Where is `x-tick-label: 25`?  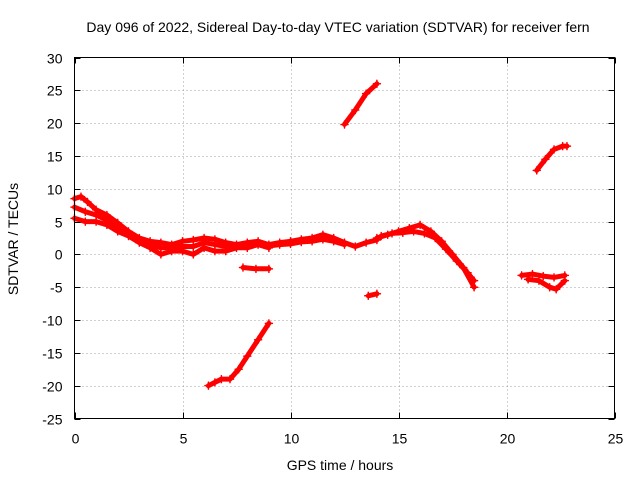 x-tick-label: 25 is located at coordinates (616, 439).